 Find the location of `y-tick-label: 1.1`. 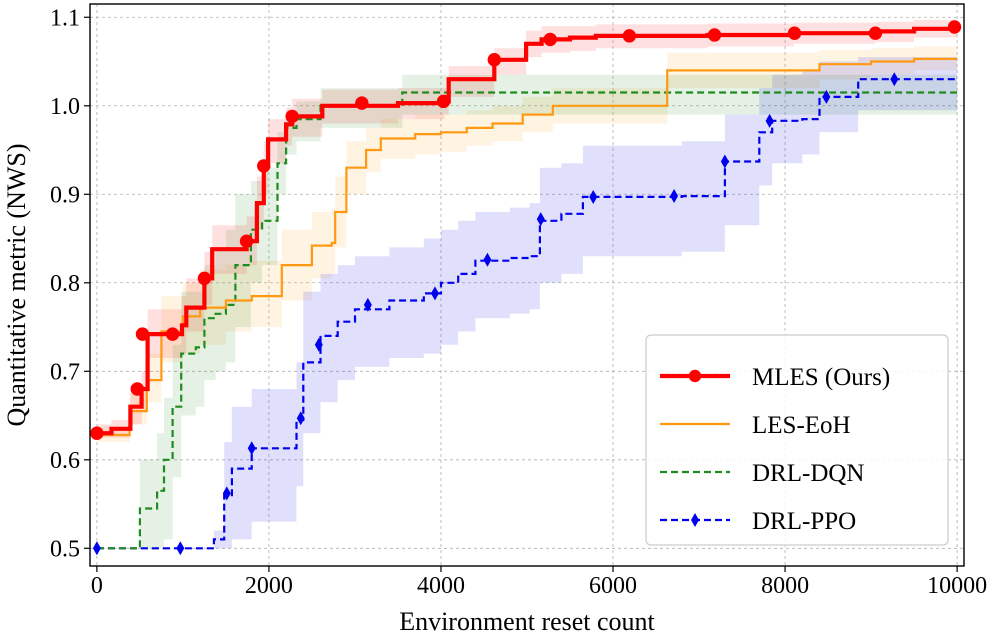

y-tick-label: 1.1 is located at coordinates (65, 18).